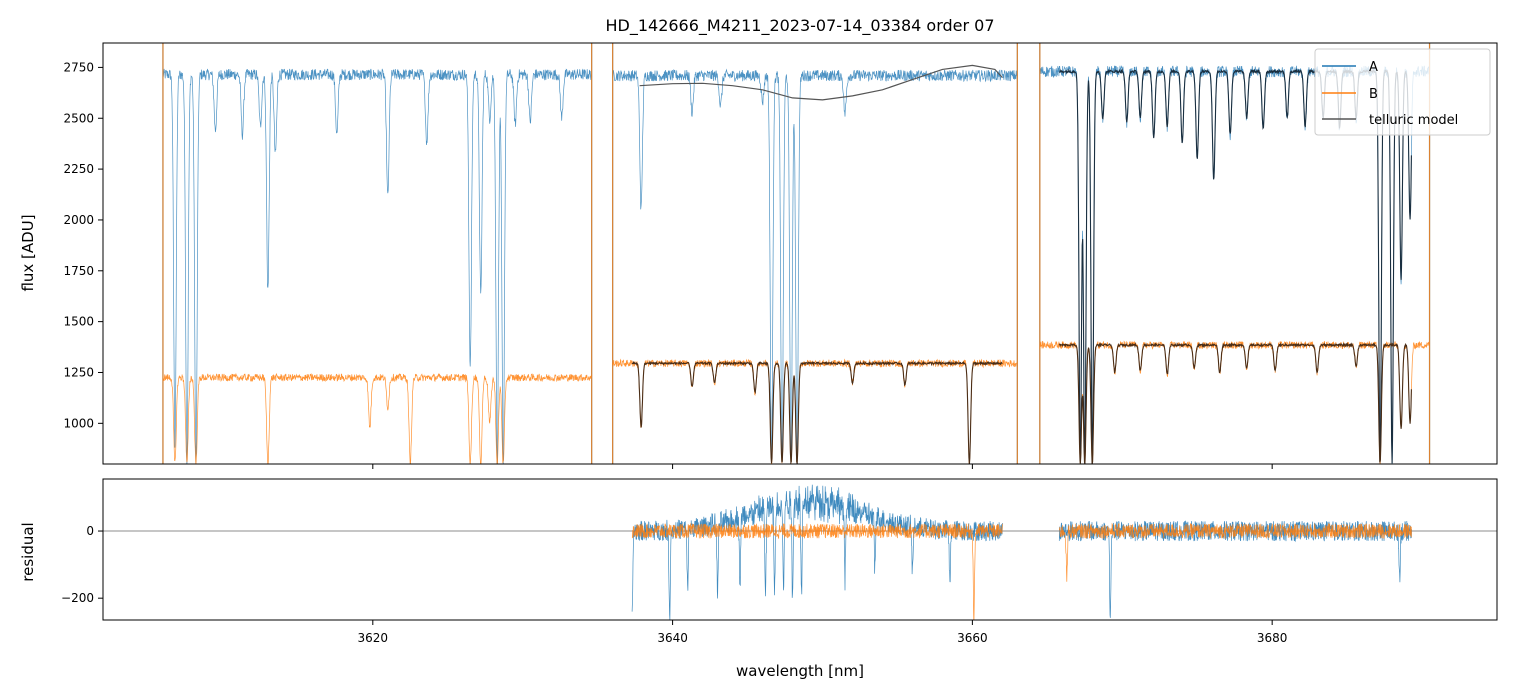  Describe the element at coordinates (823, 632) in the screenshot. I see `residual-x-ticks: 3620 3640 3660 3680` at that location.